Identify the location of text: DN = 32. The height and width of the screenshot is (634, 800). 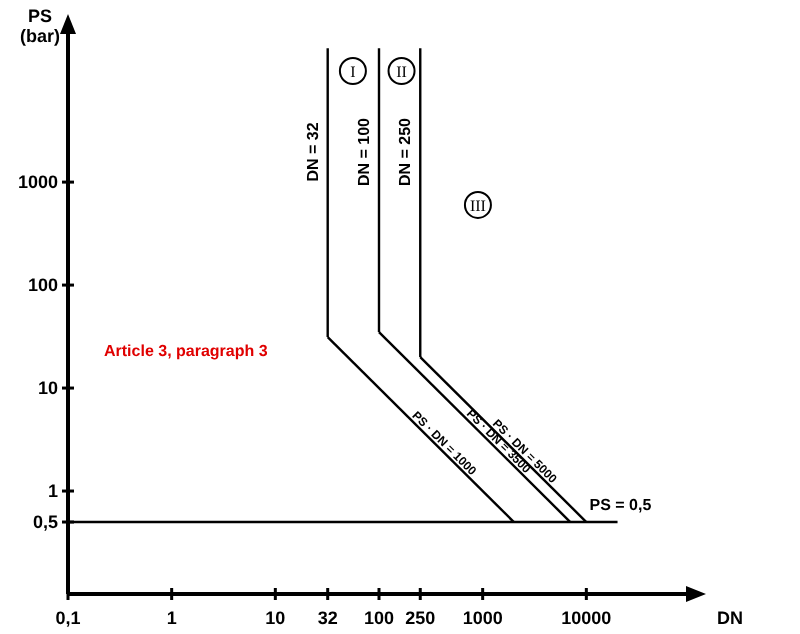
(312, 151).